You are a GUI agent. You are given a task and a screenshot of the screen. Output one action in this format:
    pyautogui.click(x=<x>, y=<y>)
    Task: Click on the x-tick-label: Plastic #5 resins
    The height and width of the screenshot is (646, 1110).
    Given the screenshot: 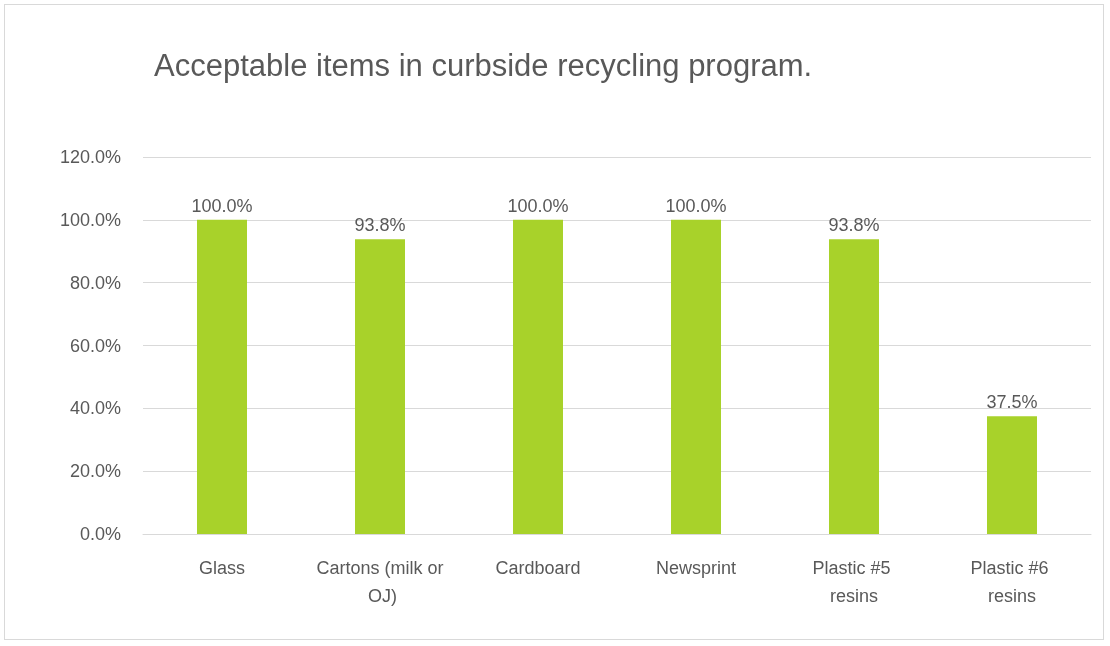 What is the action you would take?
    pyautogui.click(x=854, y=582)
    